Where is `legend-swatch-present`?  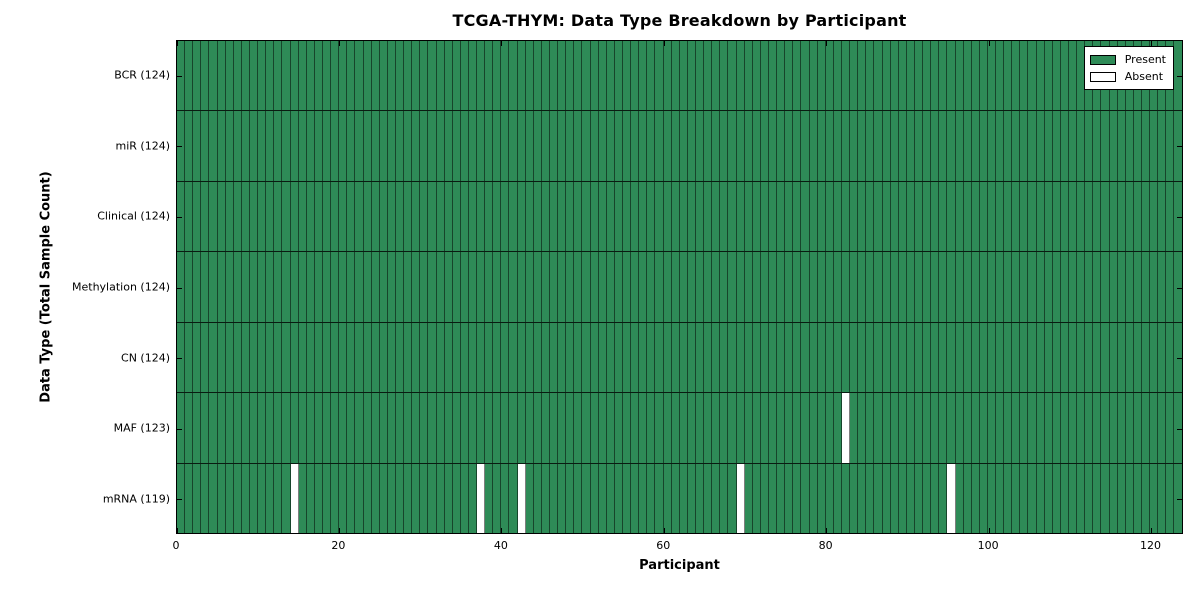
legend-swatch-present is located at coordinates (1102, 59).